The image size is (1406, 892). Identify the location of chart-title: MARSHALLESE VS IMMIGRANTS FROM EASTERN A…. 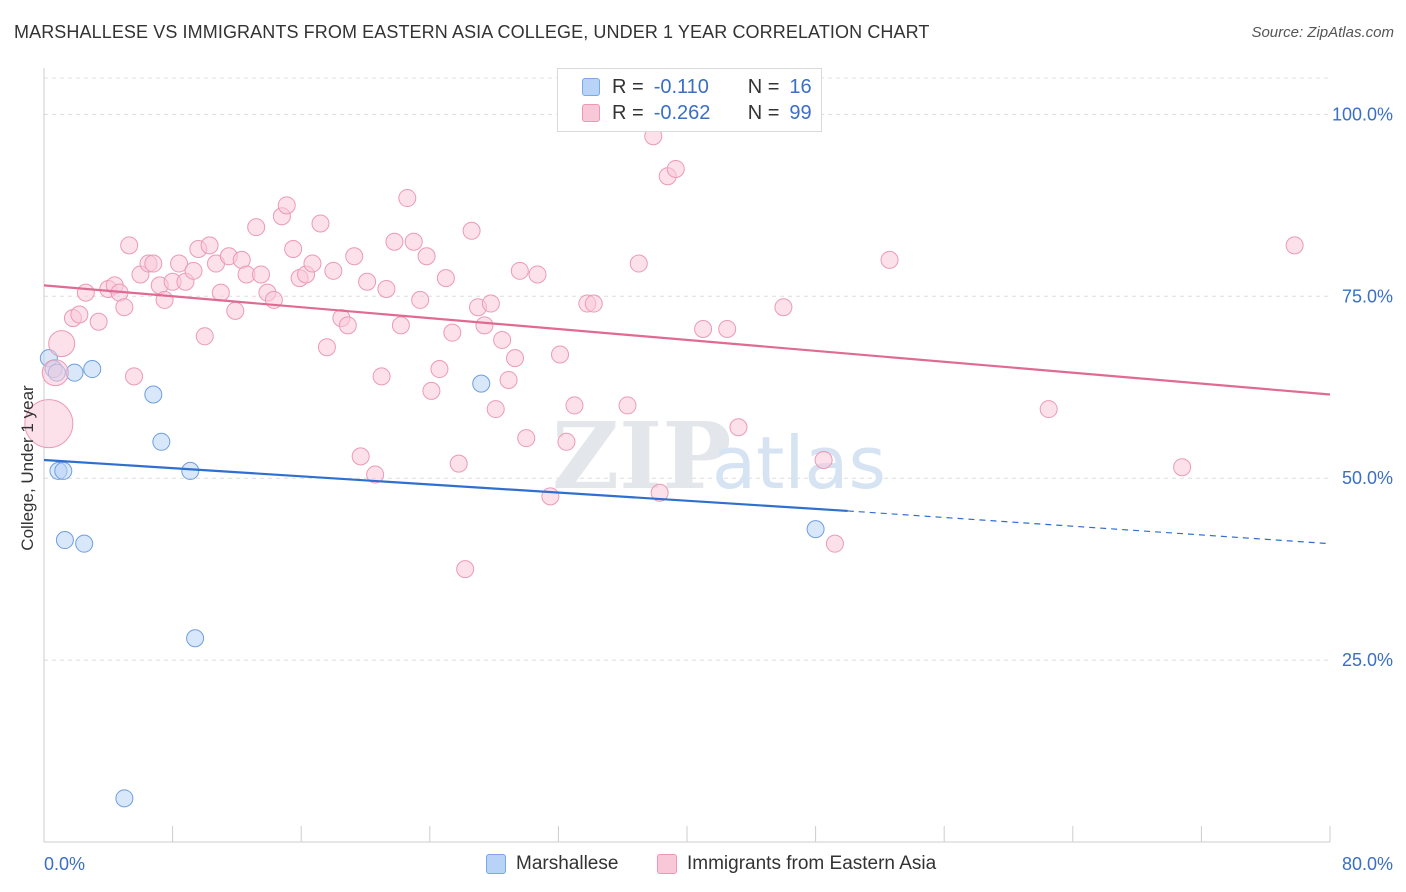
(472, 32).